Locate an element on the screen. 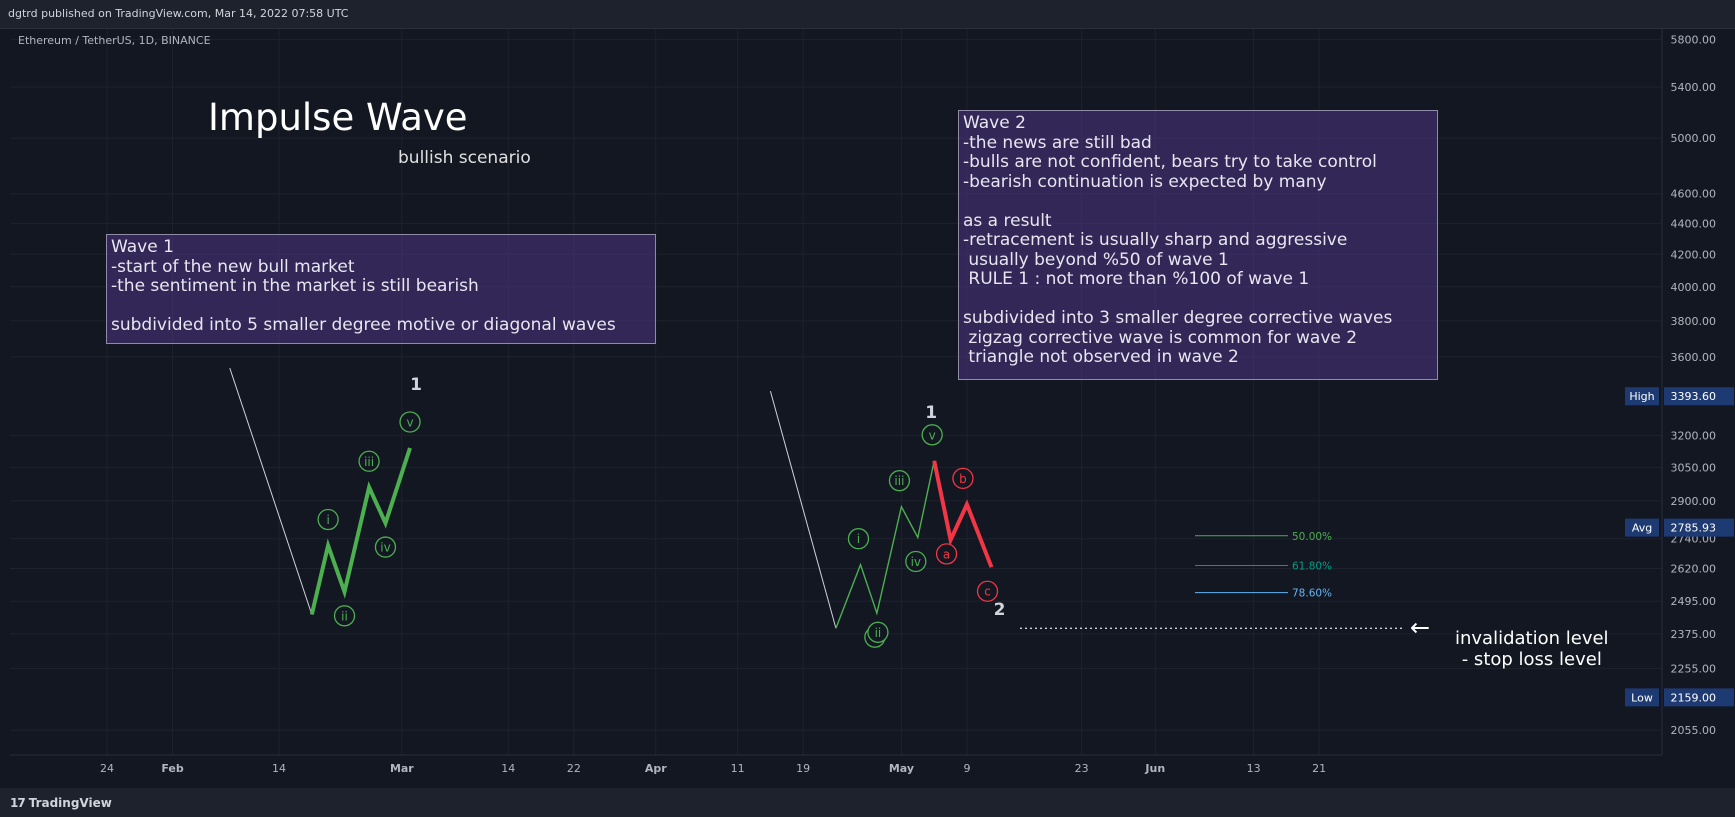 This screenshot has height=817, width=1735. main-title: Impulse Wave is located at coordinates (338, 117).